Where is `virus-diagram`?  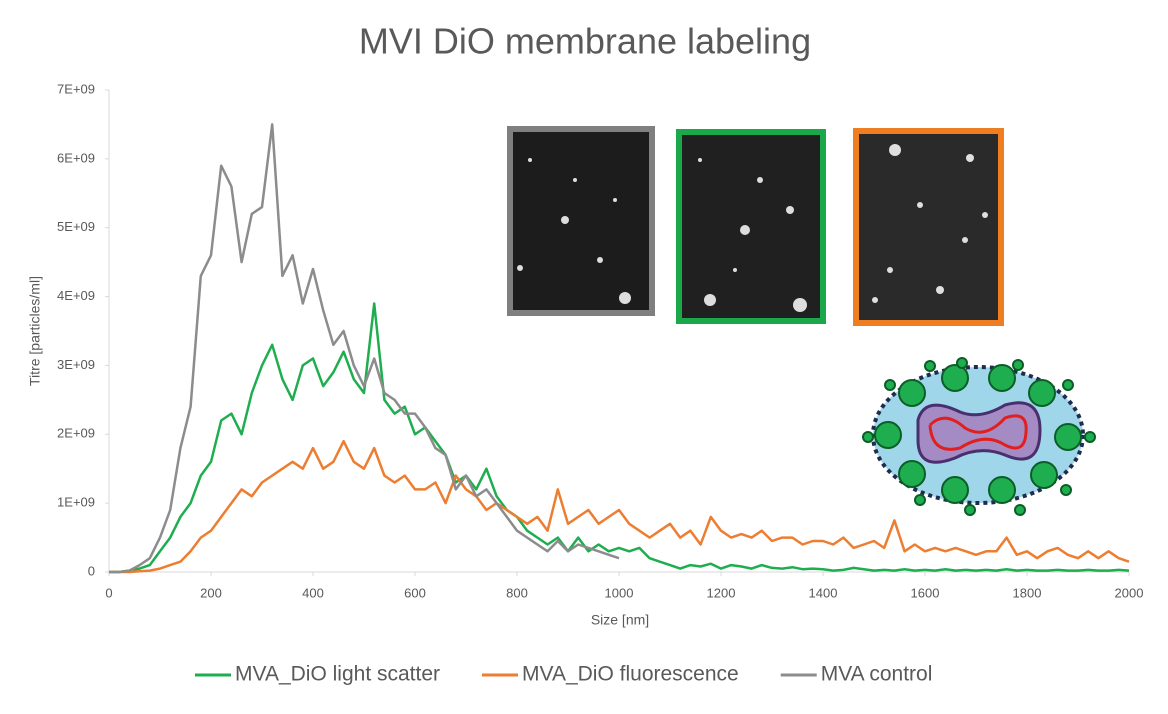 virus-diagram is located at coordinates (979, 436).